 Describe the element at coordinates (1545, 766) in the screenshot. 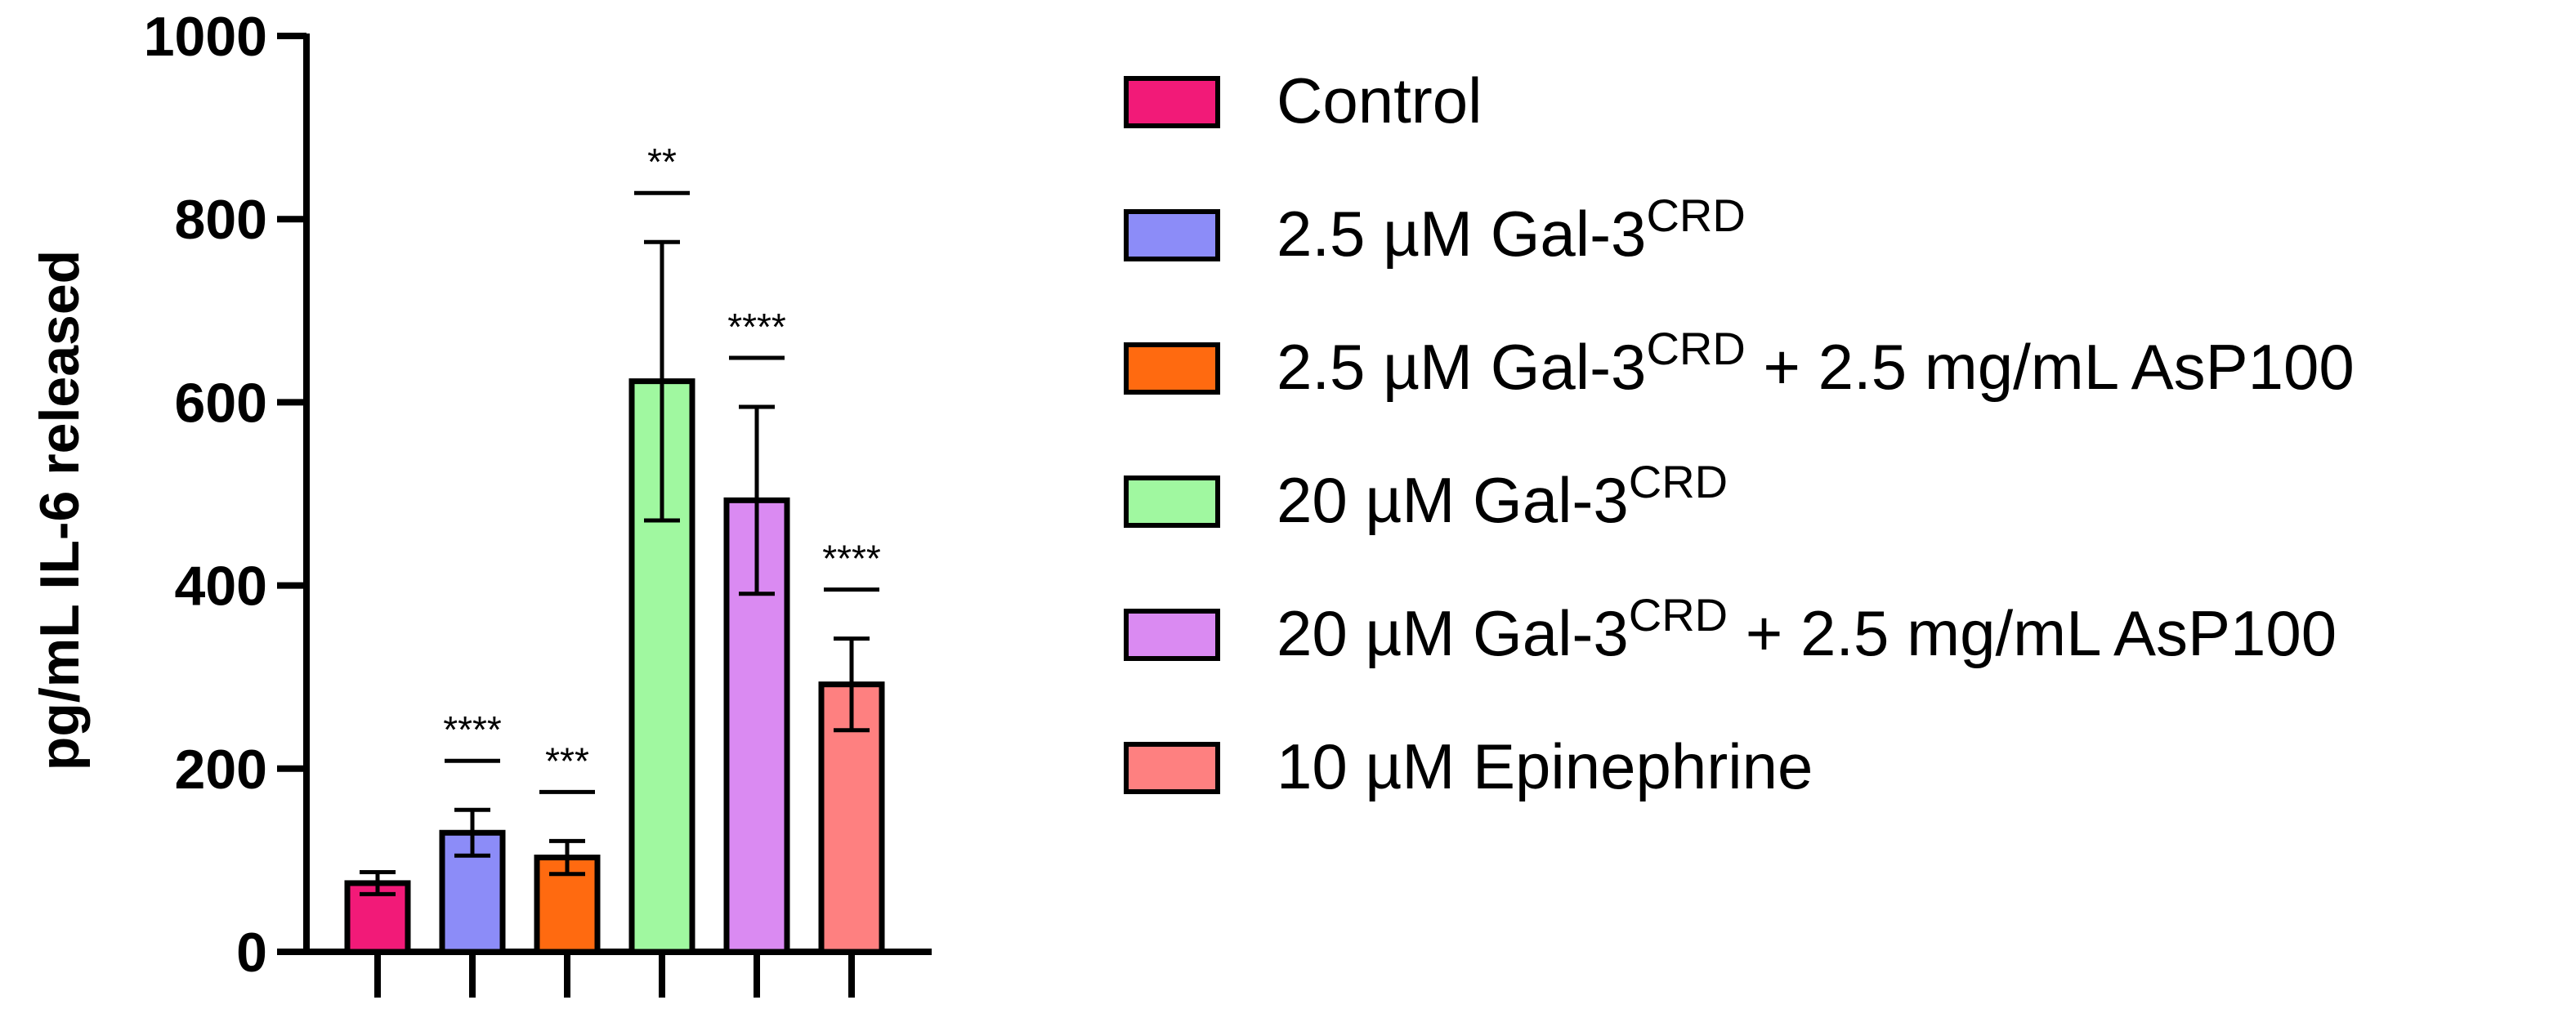

I see `legend-label: 10 µM Epinephrine` at that location.